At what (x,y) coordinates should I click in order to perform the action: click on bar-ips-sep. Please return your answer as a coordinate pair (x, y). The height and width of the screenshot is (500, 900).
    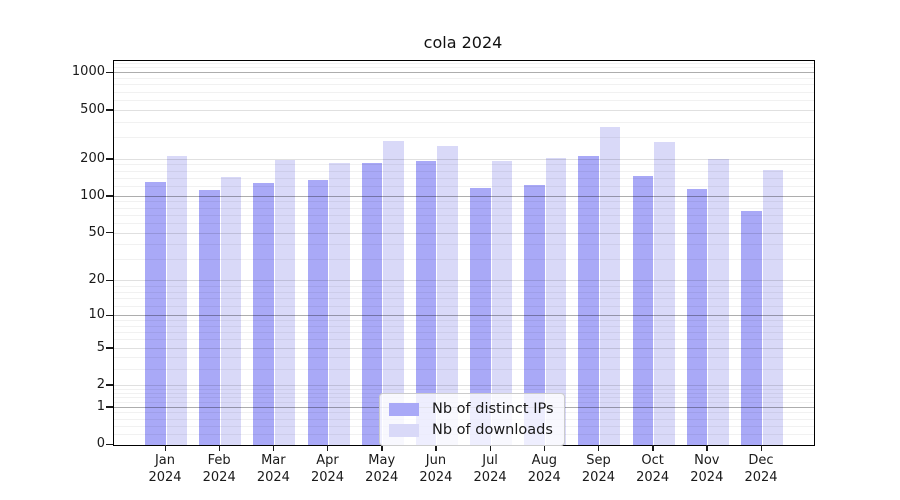
    Looking at the image, I should click on (588, 300).